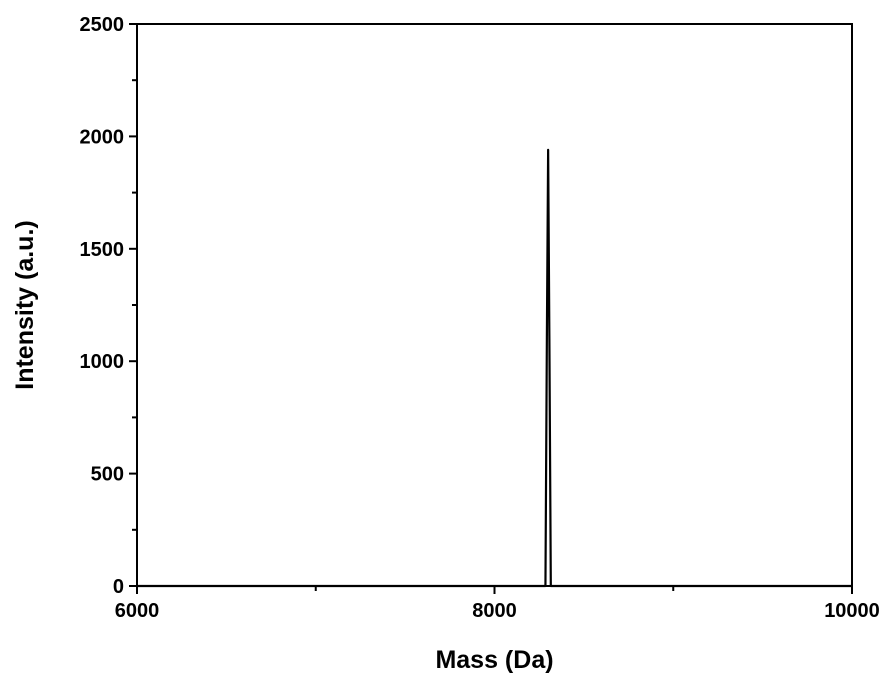 This screenshot has width=887, height=675. I want to click on x-tick-label: 10000, so click(852, 611).